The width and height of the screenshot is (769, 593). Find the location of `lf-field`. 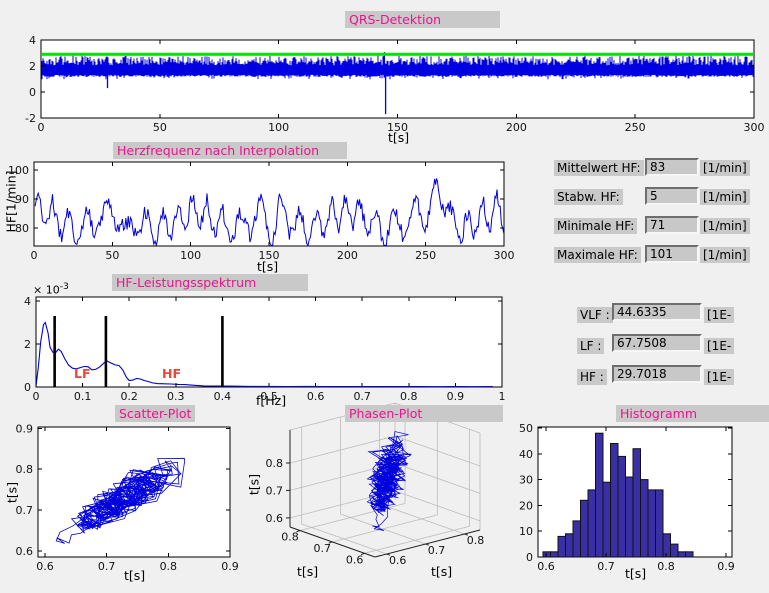

lf-field is located at coordinates (657, 343).